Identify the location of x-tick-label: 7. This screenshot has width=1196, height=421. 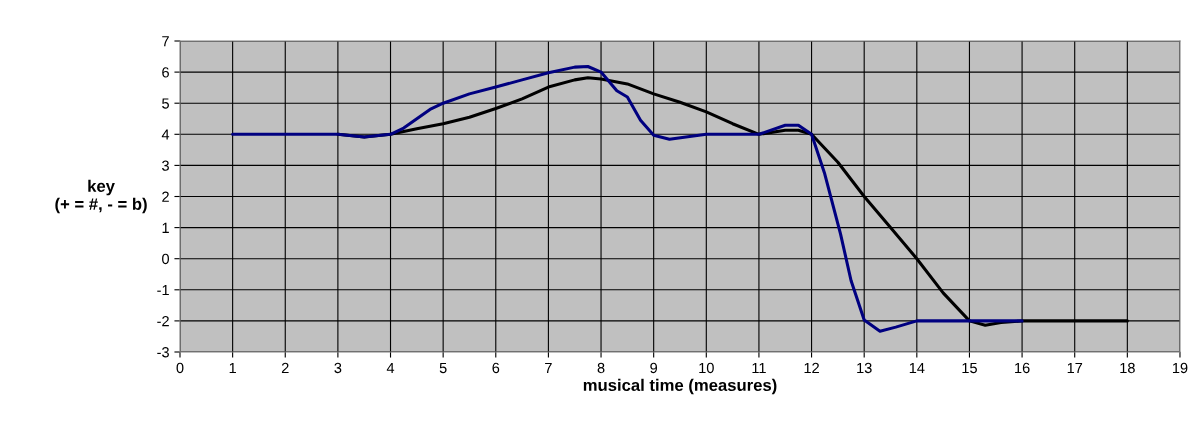
(548, 367).